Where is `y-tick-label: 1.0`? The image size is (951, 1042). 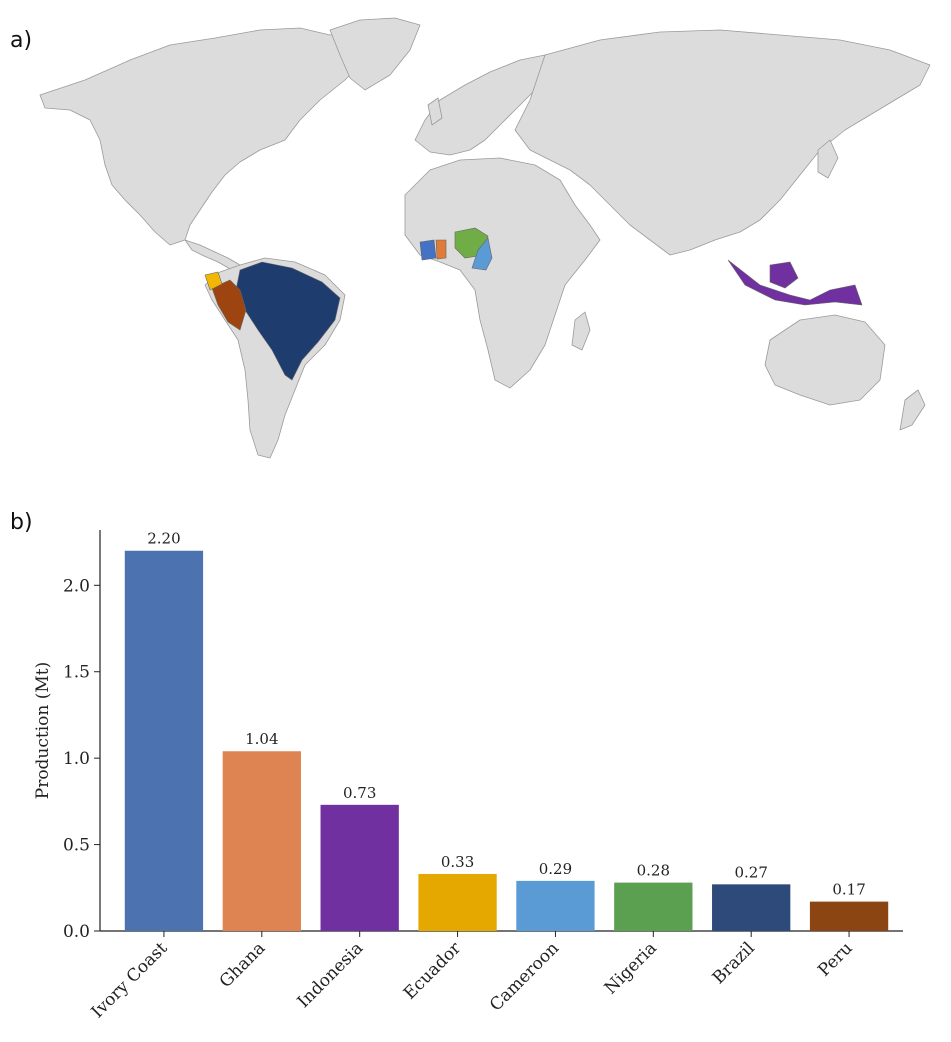 y-tick-label: 1.0 is located at coordinates (76, 759).